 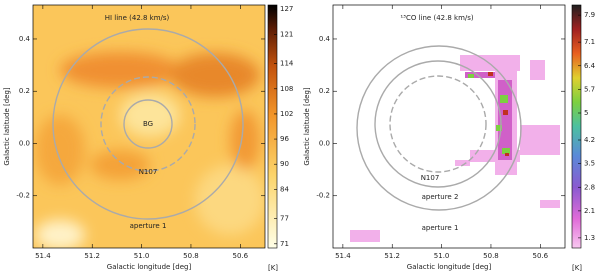 I want to click on colorbar-tick-label: 2.8, so click(x=589, y=187).